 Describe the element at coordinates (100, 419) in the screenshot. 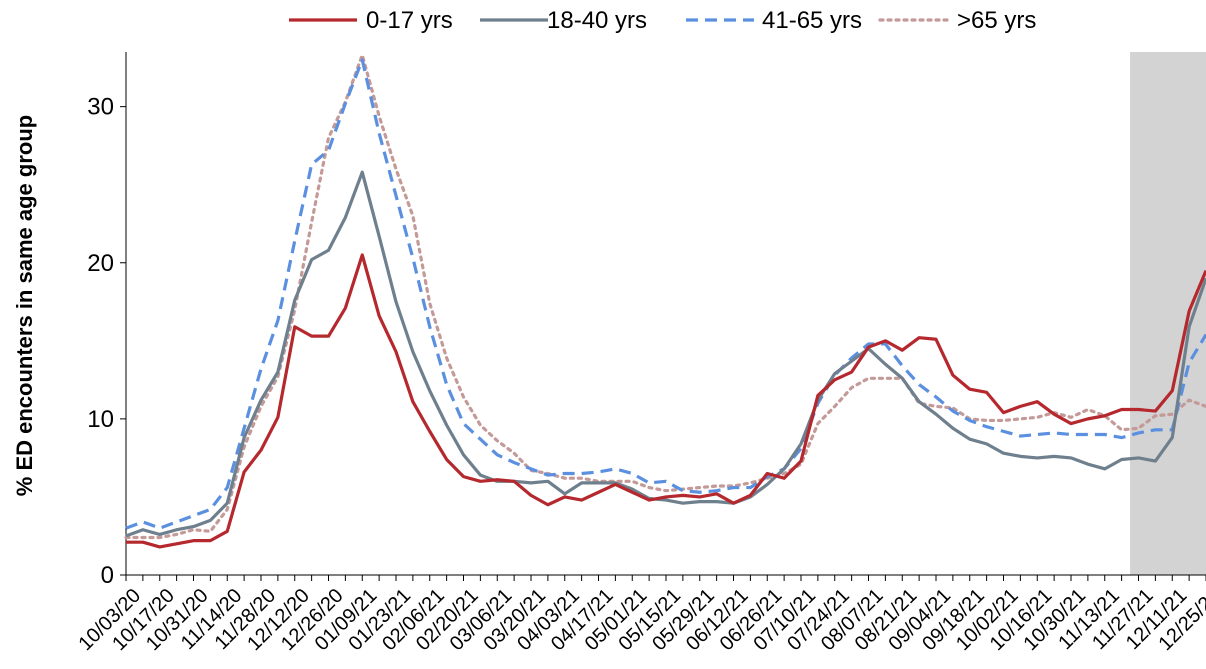

I see `y-tick-label: 10` at that location.